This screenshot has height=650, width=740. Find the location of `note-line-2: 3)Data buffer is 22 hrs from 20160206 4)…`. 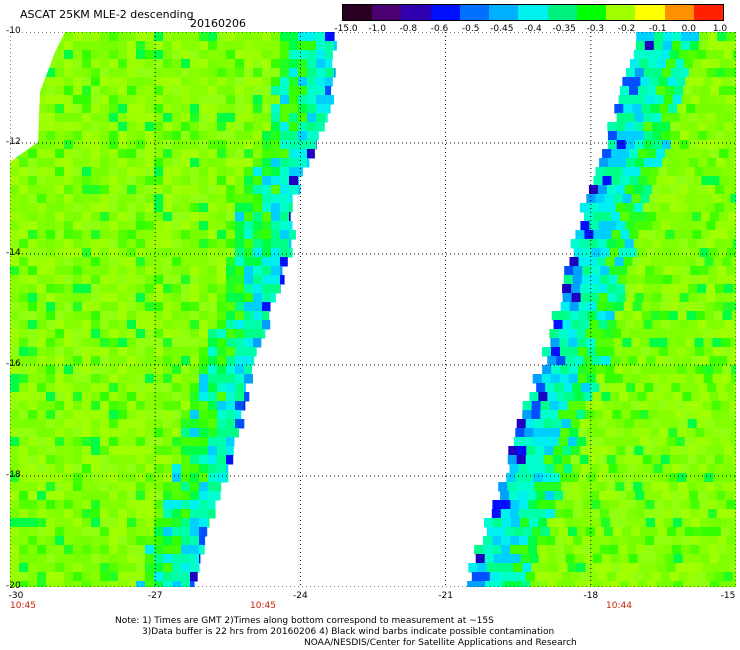

note-line-2: 3)Data buffer is 22 hrs from 20160206 4)… is located at coordinates (348, 632).